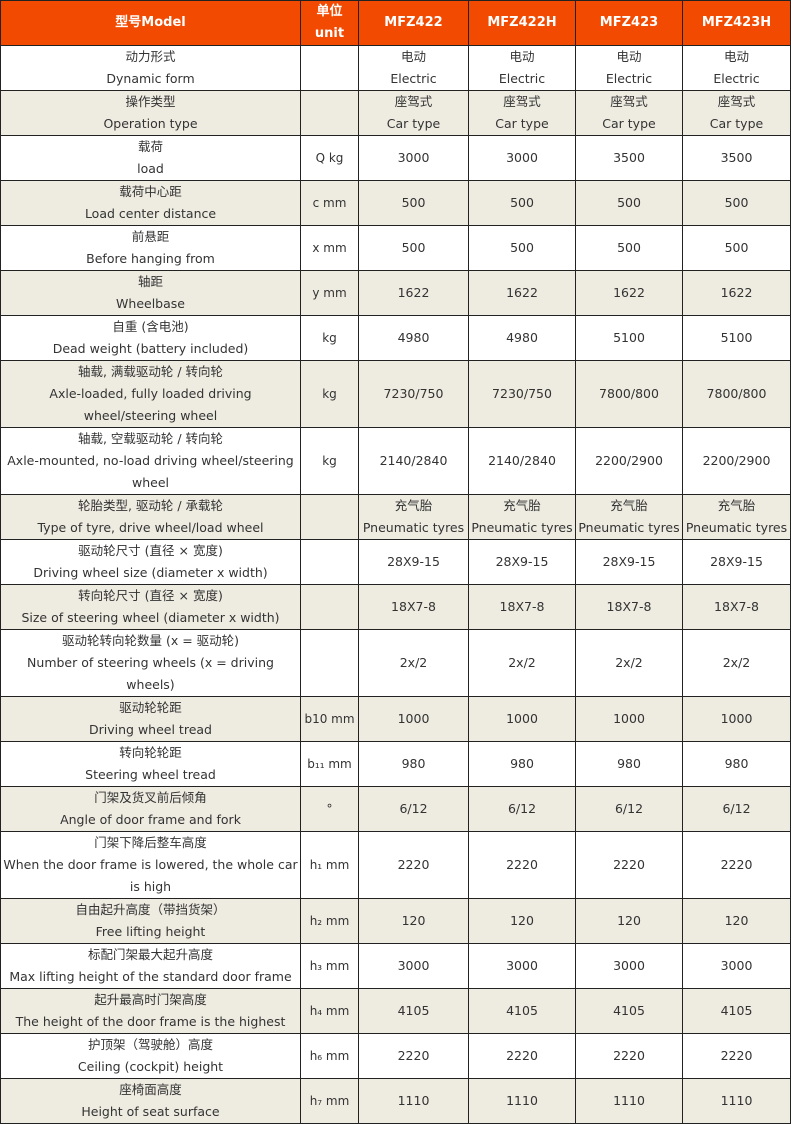 Image resolution: width=791 pixels, height=1124 pixels. Describe the element at coordinates (150, 797) in the screenshot. I see `param-zh: 门架及货叉前后倾角` at that location.